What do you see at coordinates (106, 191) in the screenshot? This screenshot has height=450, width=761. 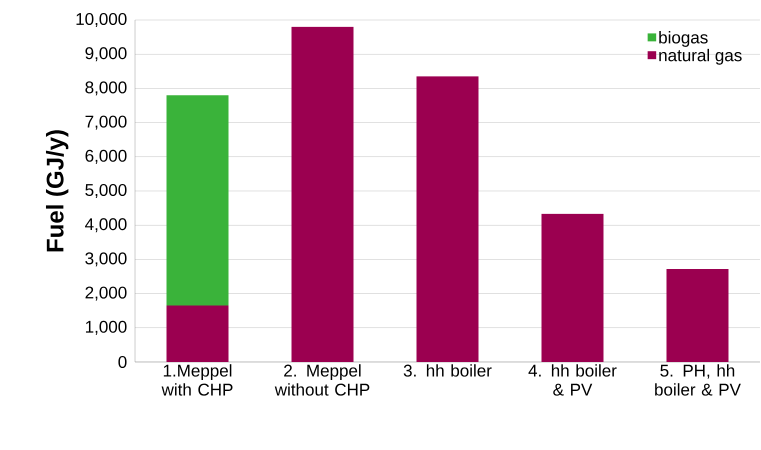 I see `y-tick-label: 5,000` at bounding box center [106, 191].